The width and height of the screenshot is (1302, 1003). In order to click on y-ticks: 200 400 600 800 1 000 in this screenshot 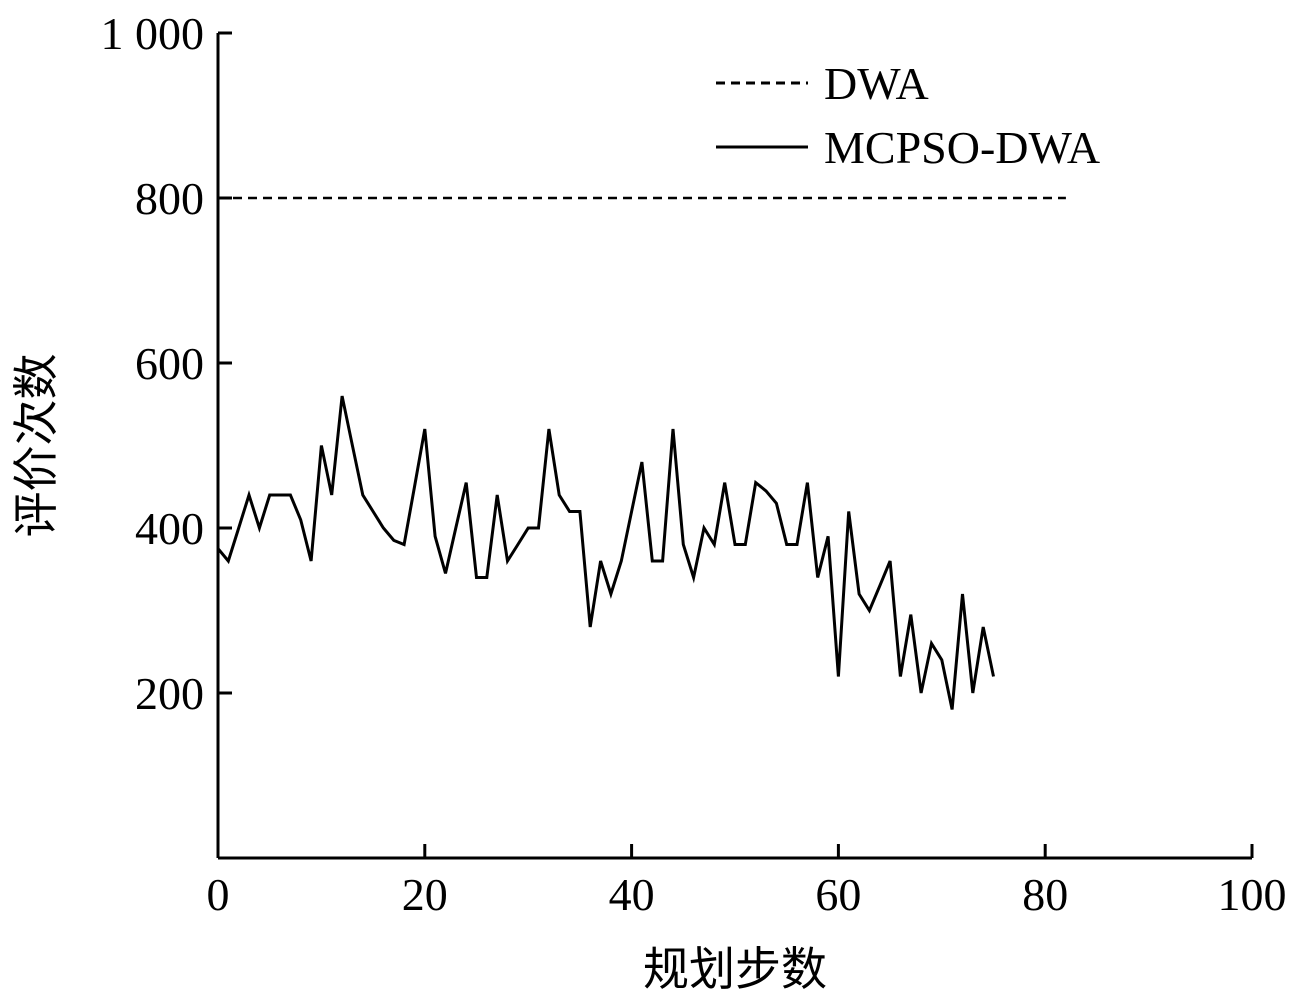, I will do `click(166, 363)`.